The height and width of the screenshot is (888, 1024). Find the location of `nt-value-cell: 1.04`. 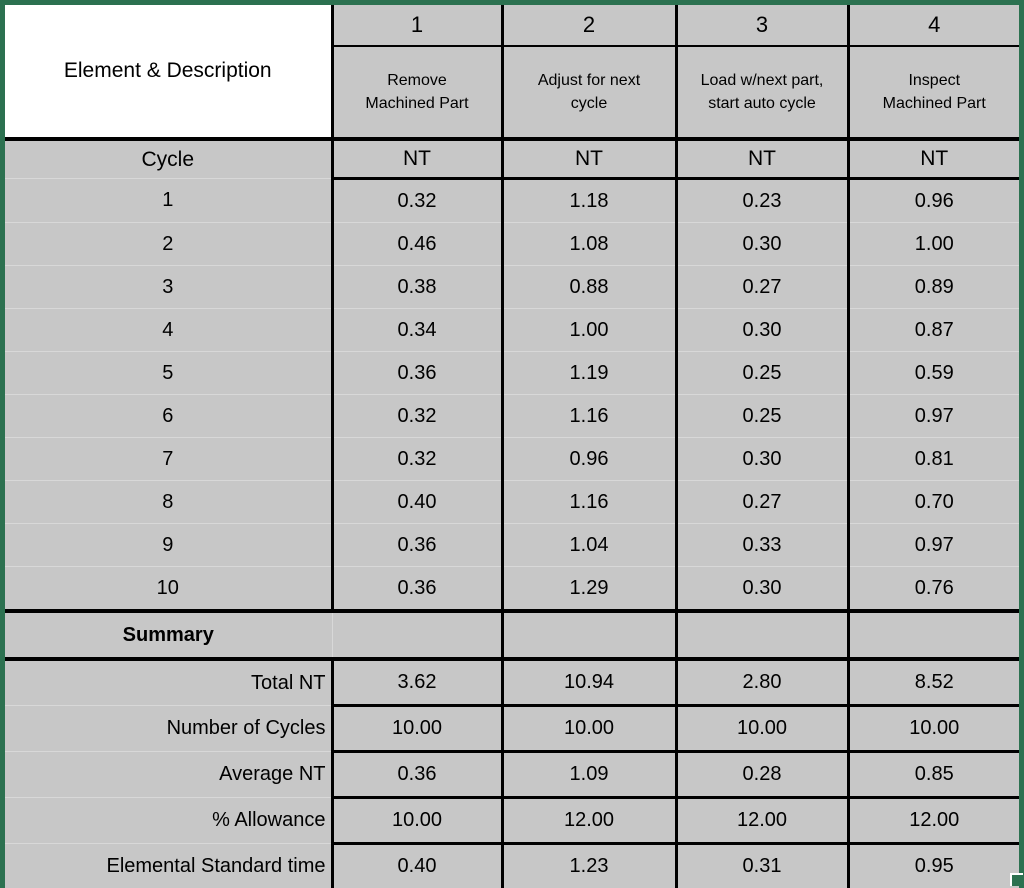

nt-value-cell: 1.04 is located at coordinates (588, 545).